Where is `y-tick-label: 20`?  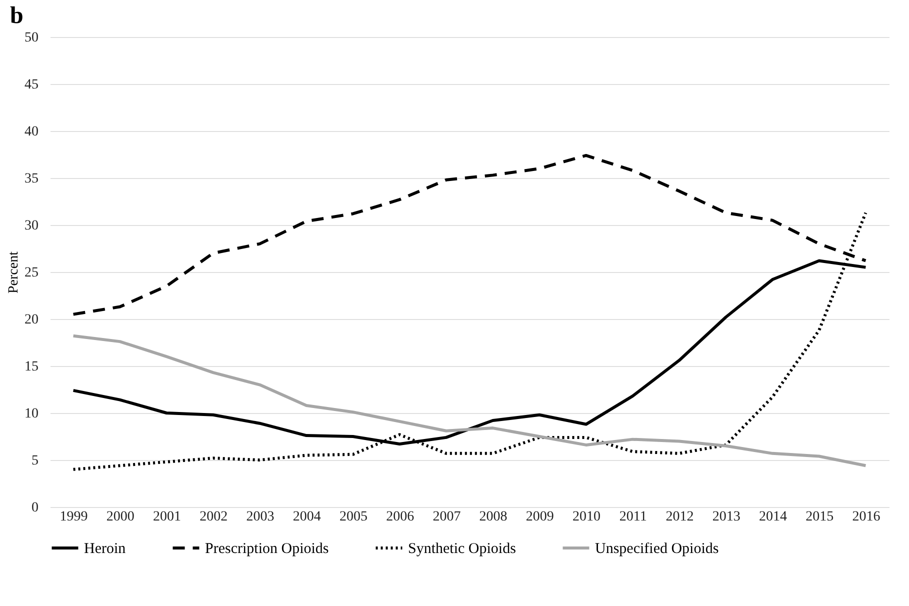 y-tick-label: 20 is located at coordinates (31, 320).